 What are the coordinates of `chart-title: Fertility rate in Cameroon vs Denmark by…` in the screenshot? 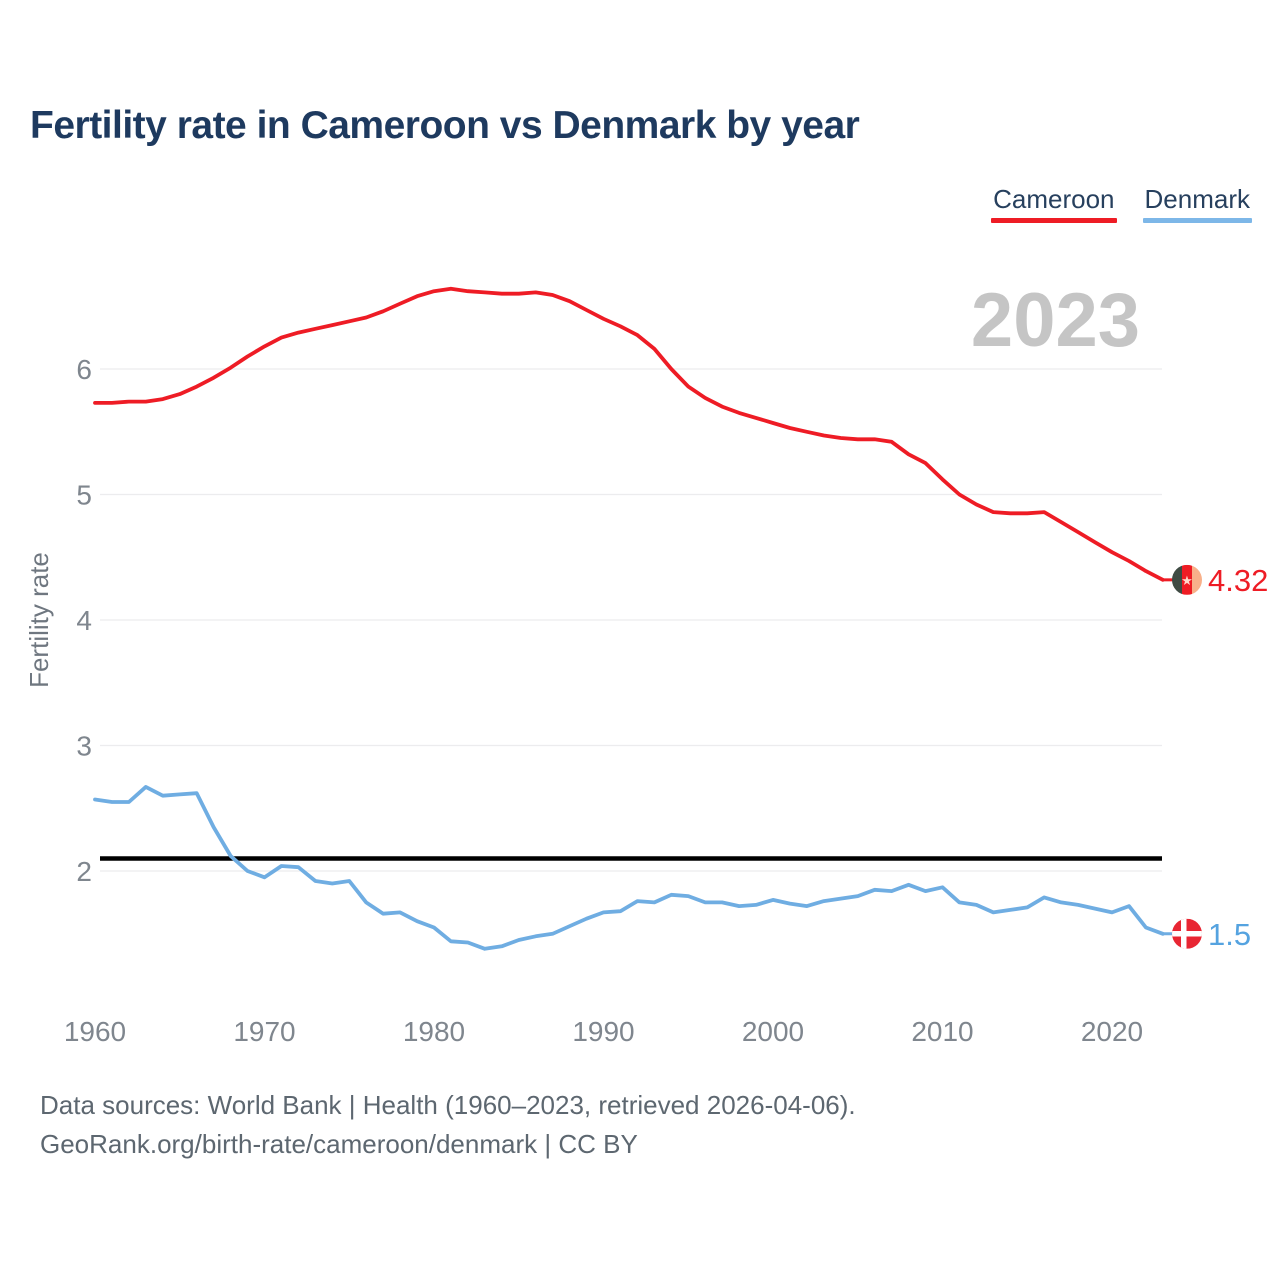 It's located at (445, 125).